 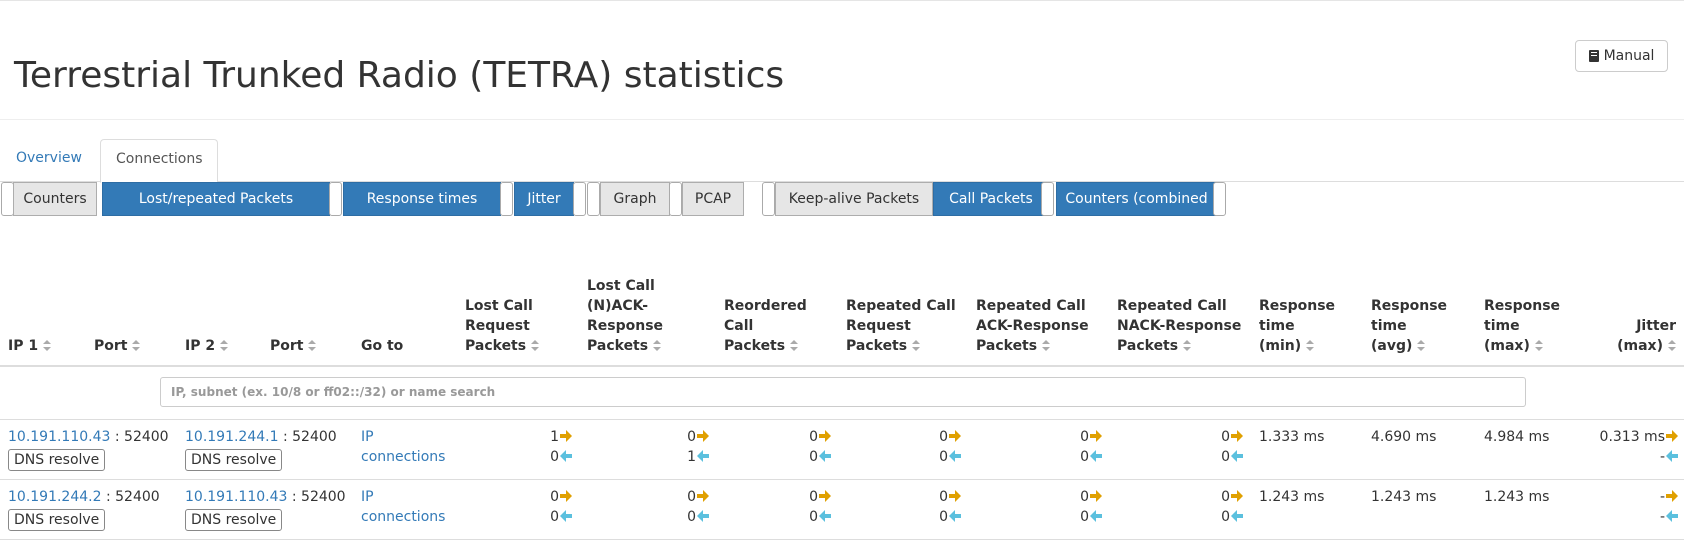 I want to click on col-ip1: IP 1, so click(x=30, y=346).